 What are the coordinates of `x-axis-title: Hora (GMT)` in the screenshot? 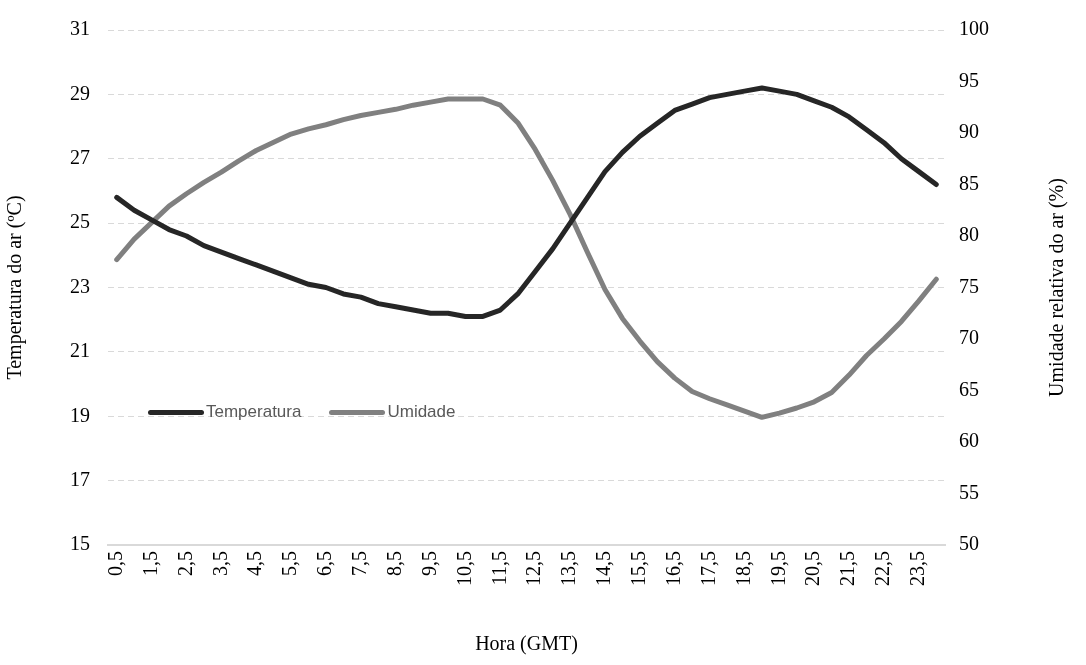 It's located at (526, 644).